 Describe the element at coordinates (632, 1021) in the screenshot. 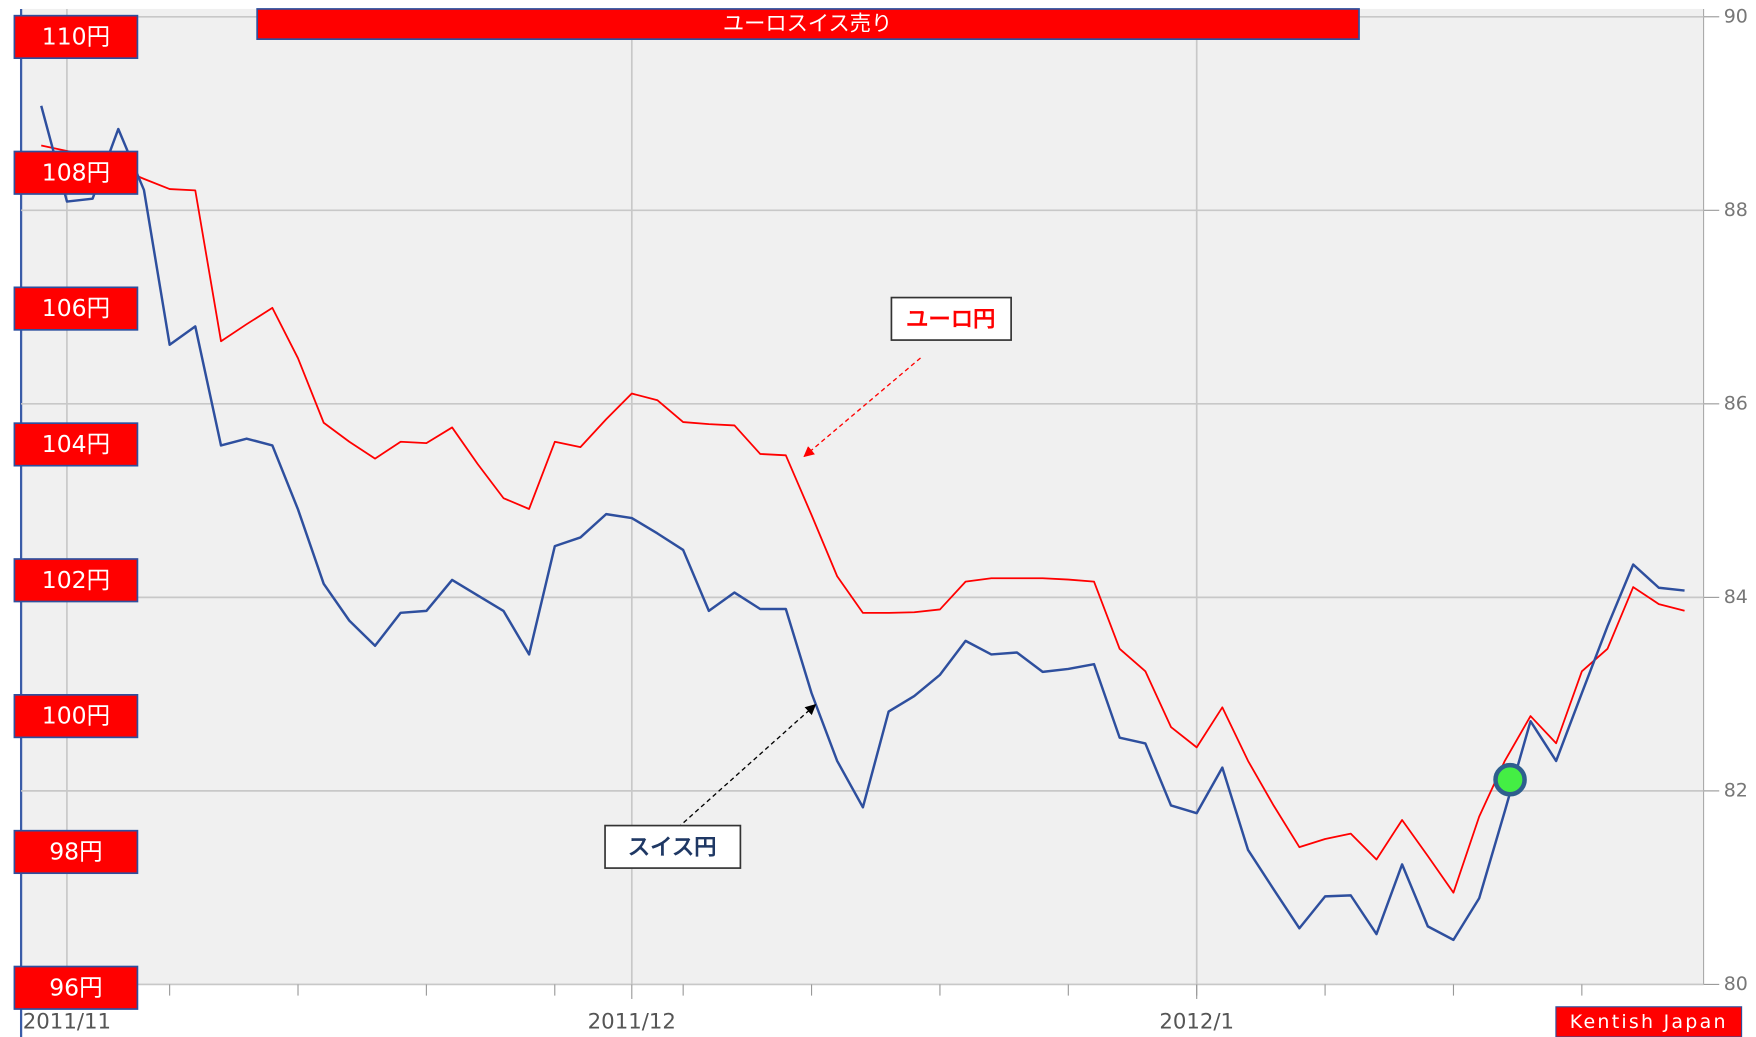

I see `x-tick-label: 2011/12` at that location.